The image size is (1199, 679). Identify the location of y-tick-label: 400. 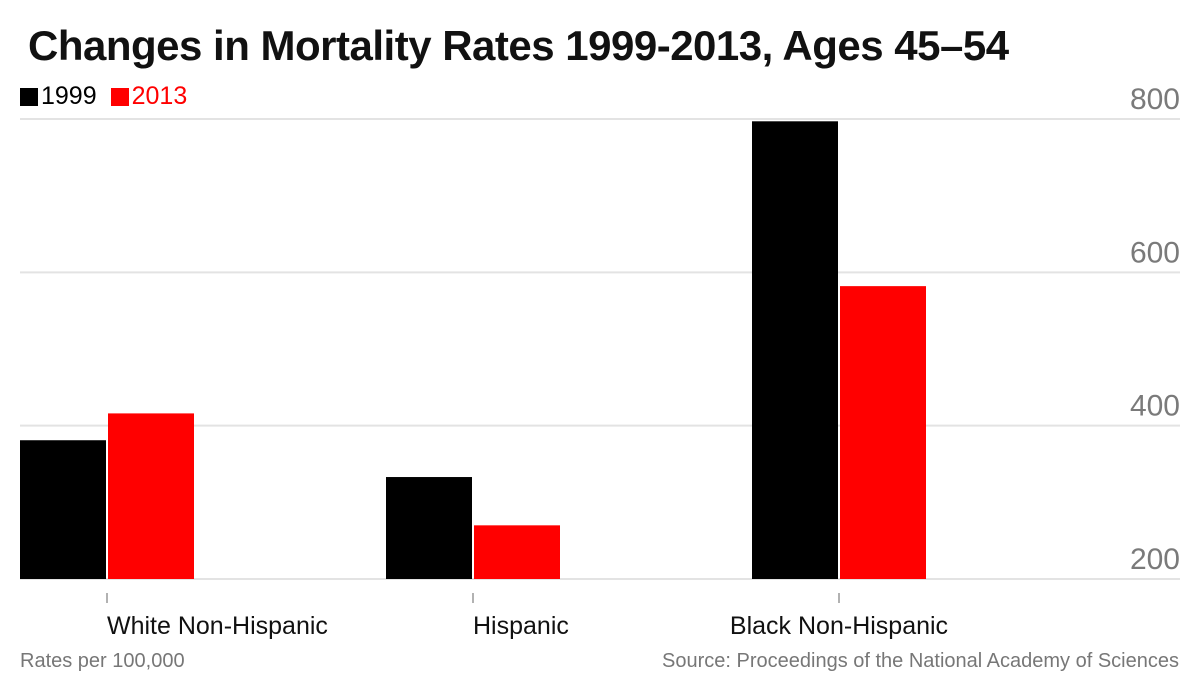
(1155, 406).